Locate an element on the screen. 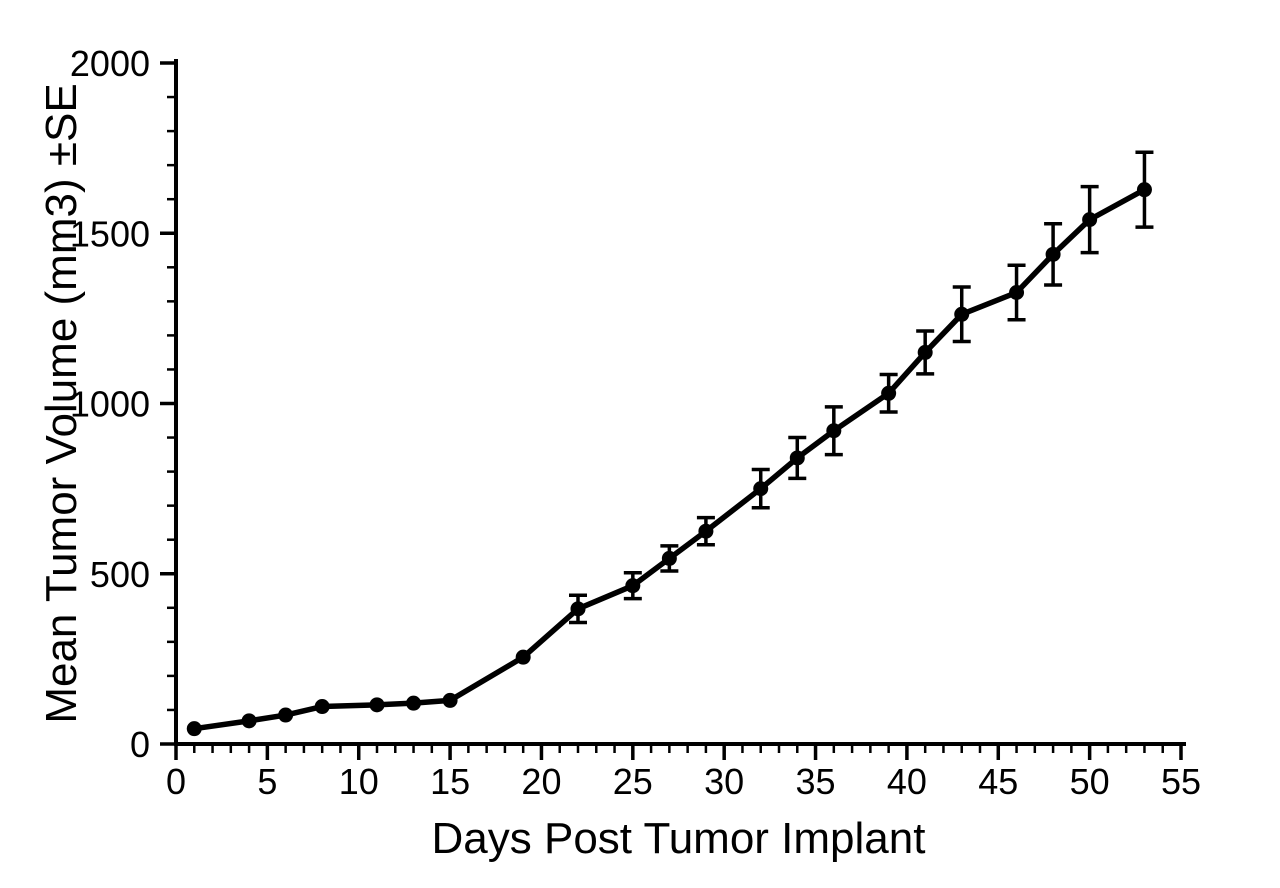 The width and height of the screenshot is (1280, 888). x-tick-label: 20 is located at coordinates (541, 781).